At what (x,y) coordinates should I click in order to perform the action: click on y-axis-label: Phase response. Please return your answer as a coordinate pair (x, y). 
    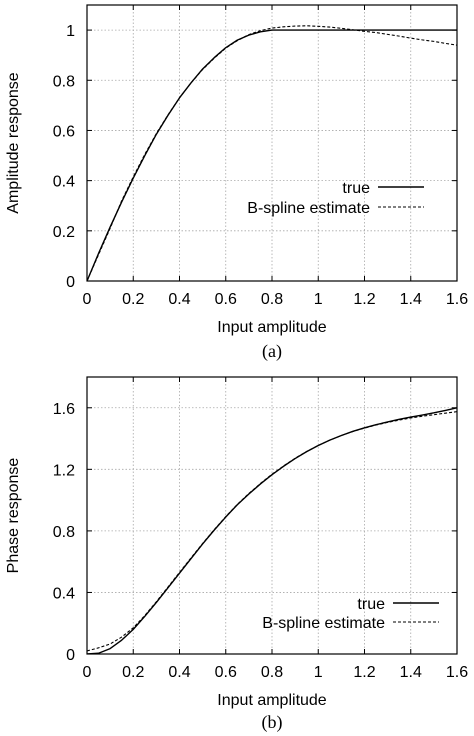
    Looking at the image, I should click on (13, 516).